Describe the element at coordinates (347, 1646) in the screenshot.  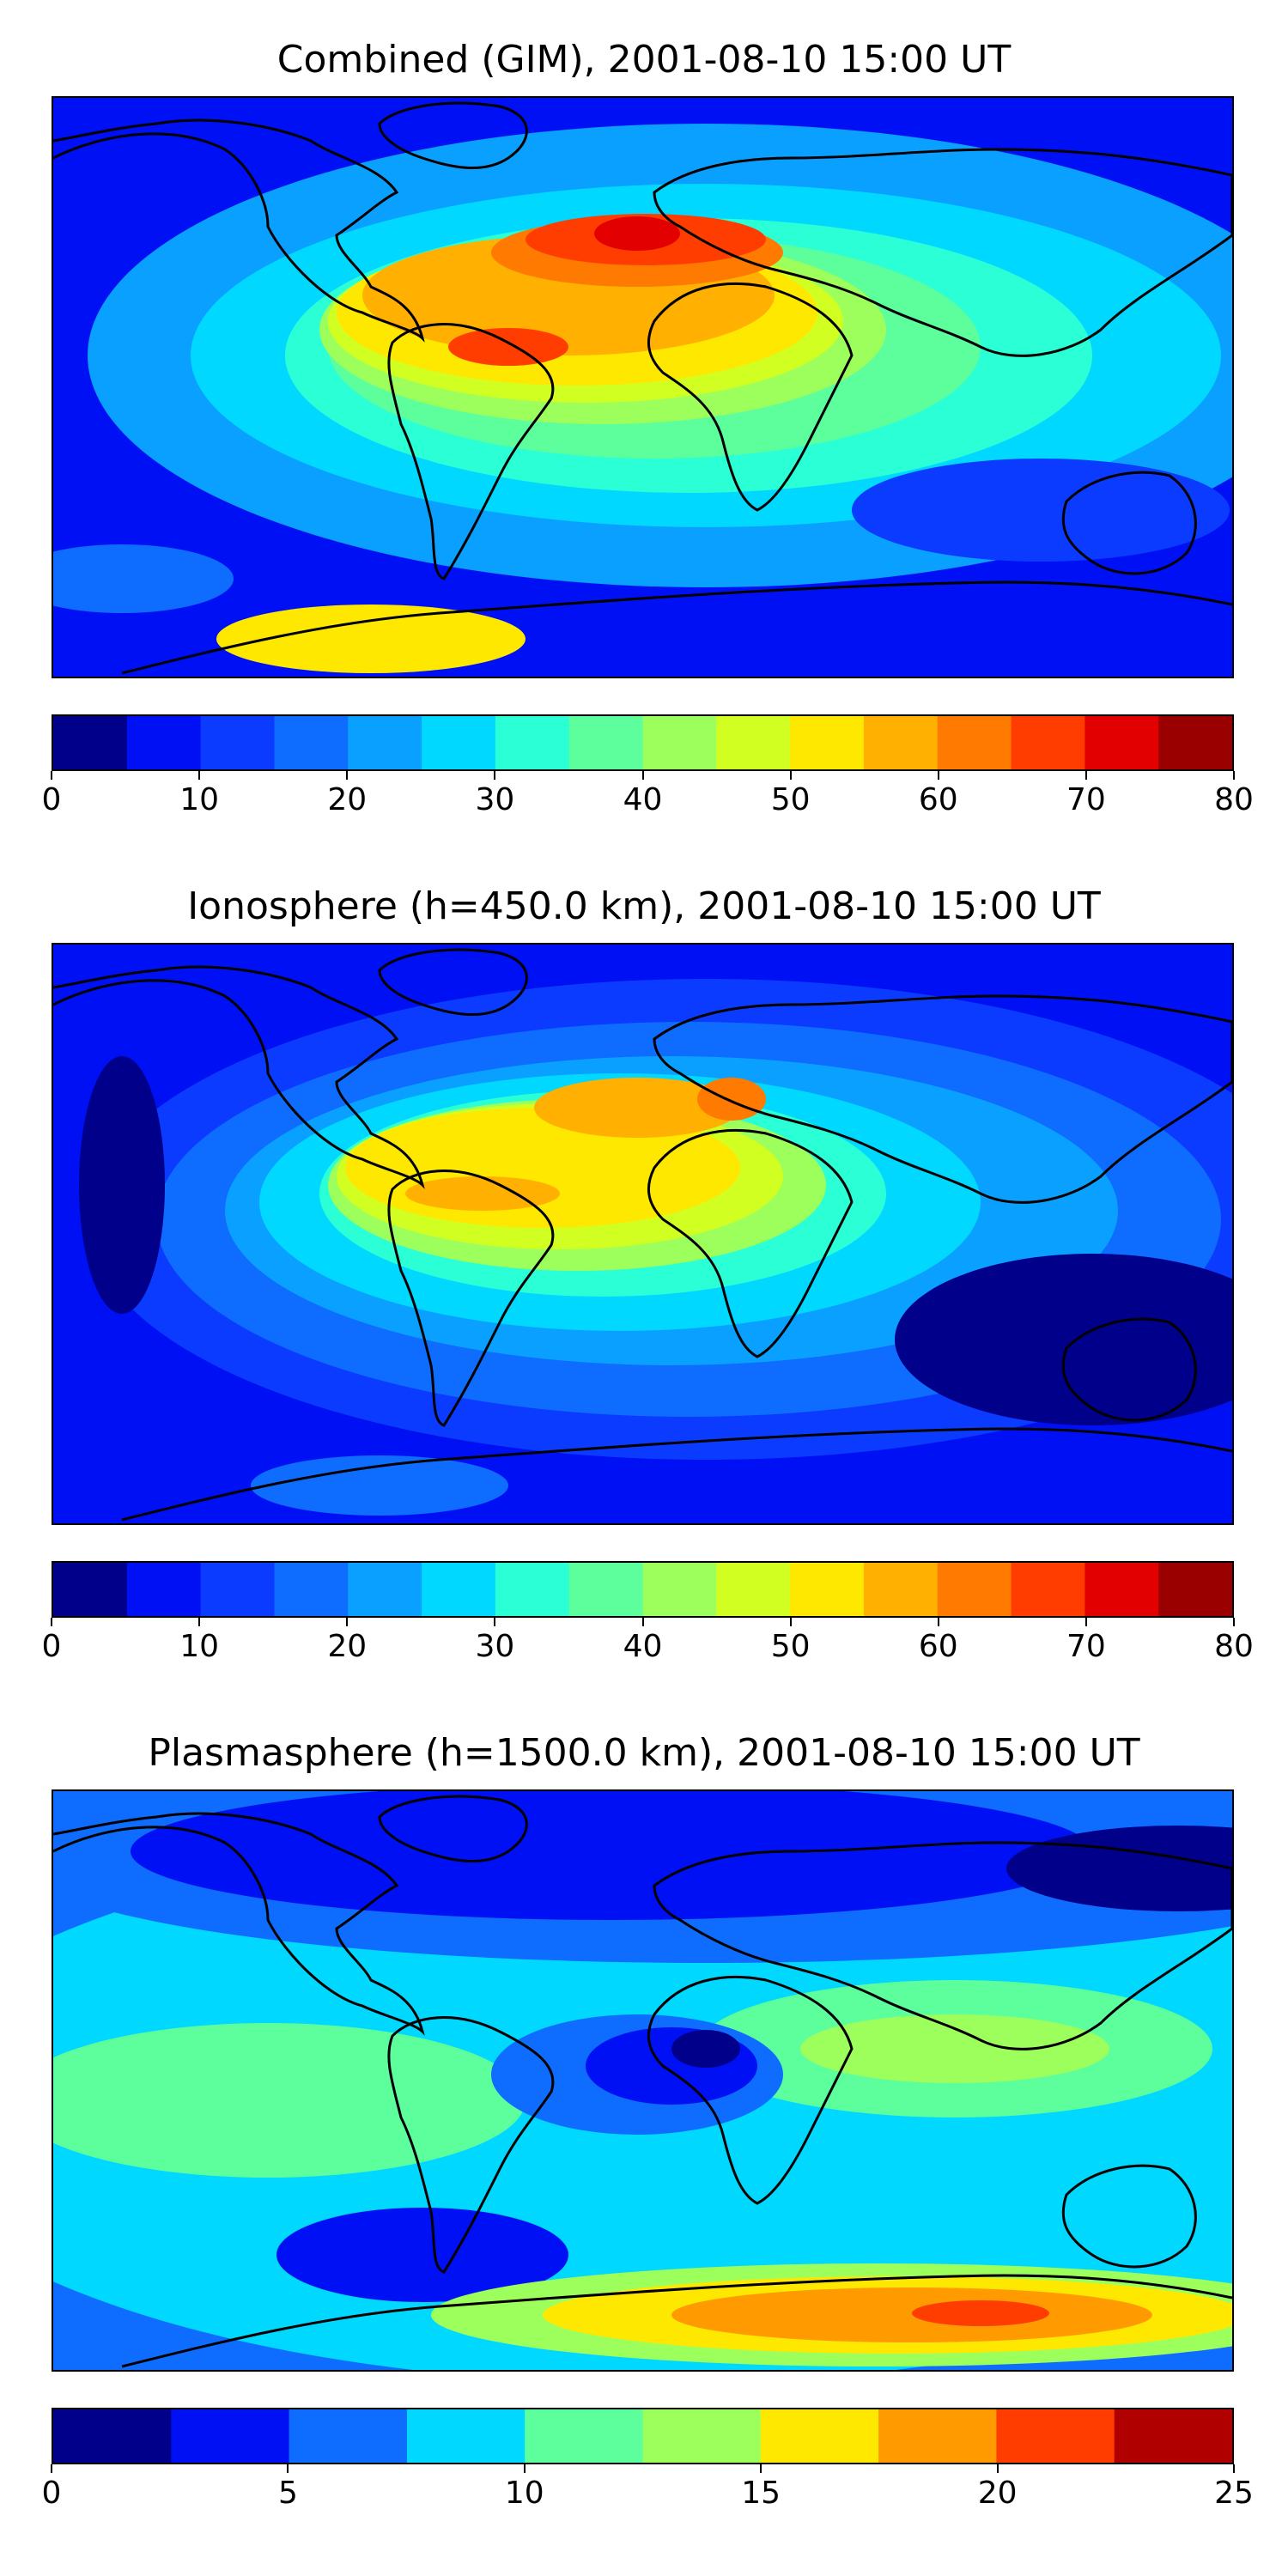
I see `colorbar-tick-label: 20` at that location.